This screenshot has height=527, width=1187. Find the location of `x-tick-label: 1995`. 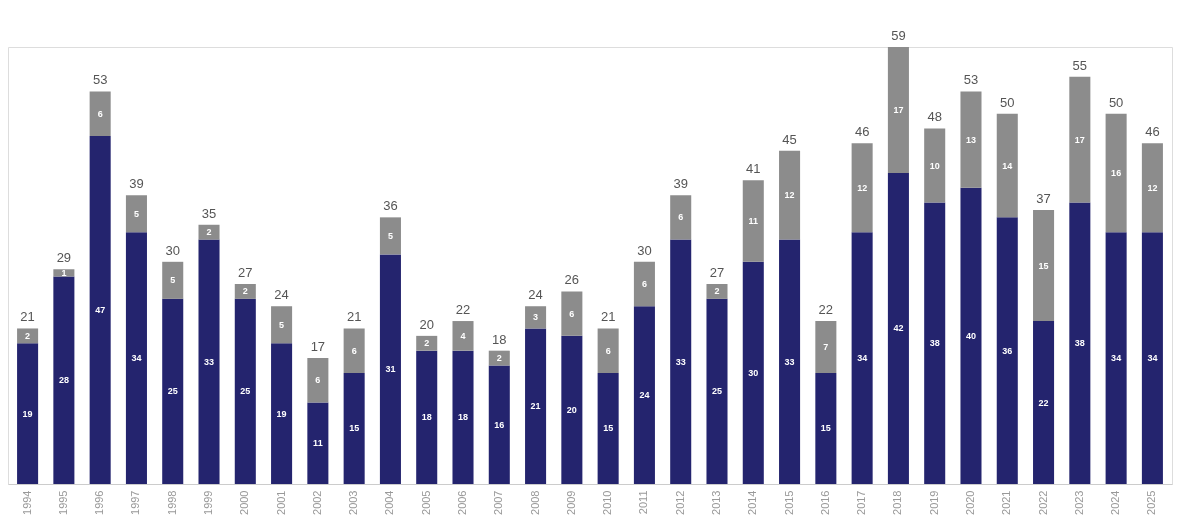

x-tick-label: 1995 is located at coordinates (62, 502).